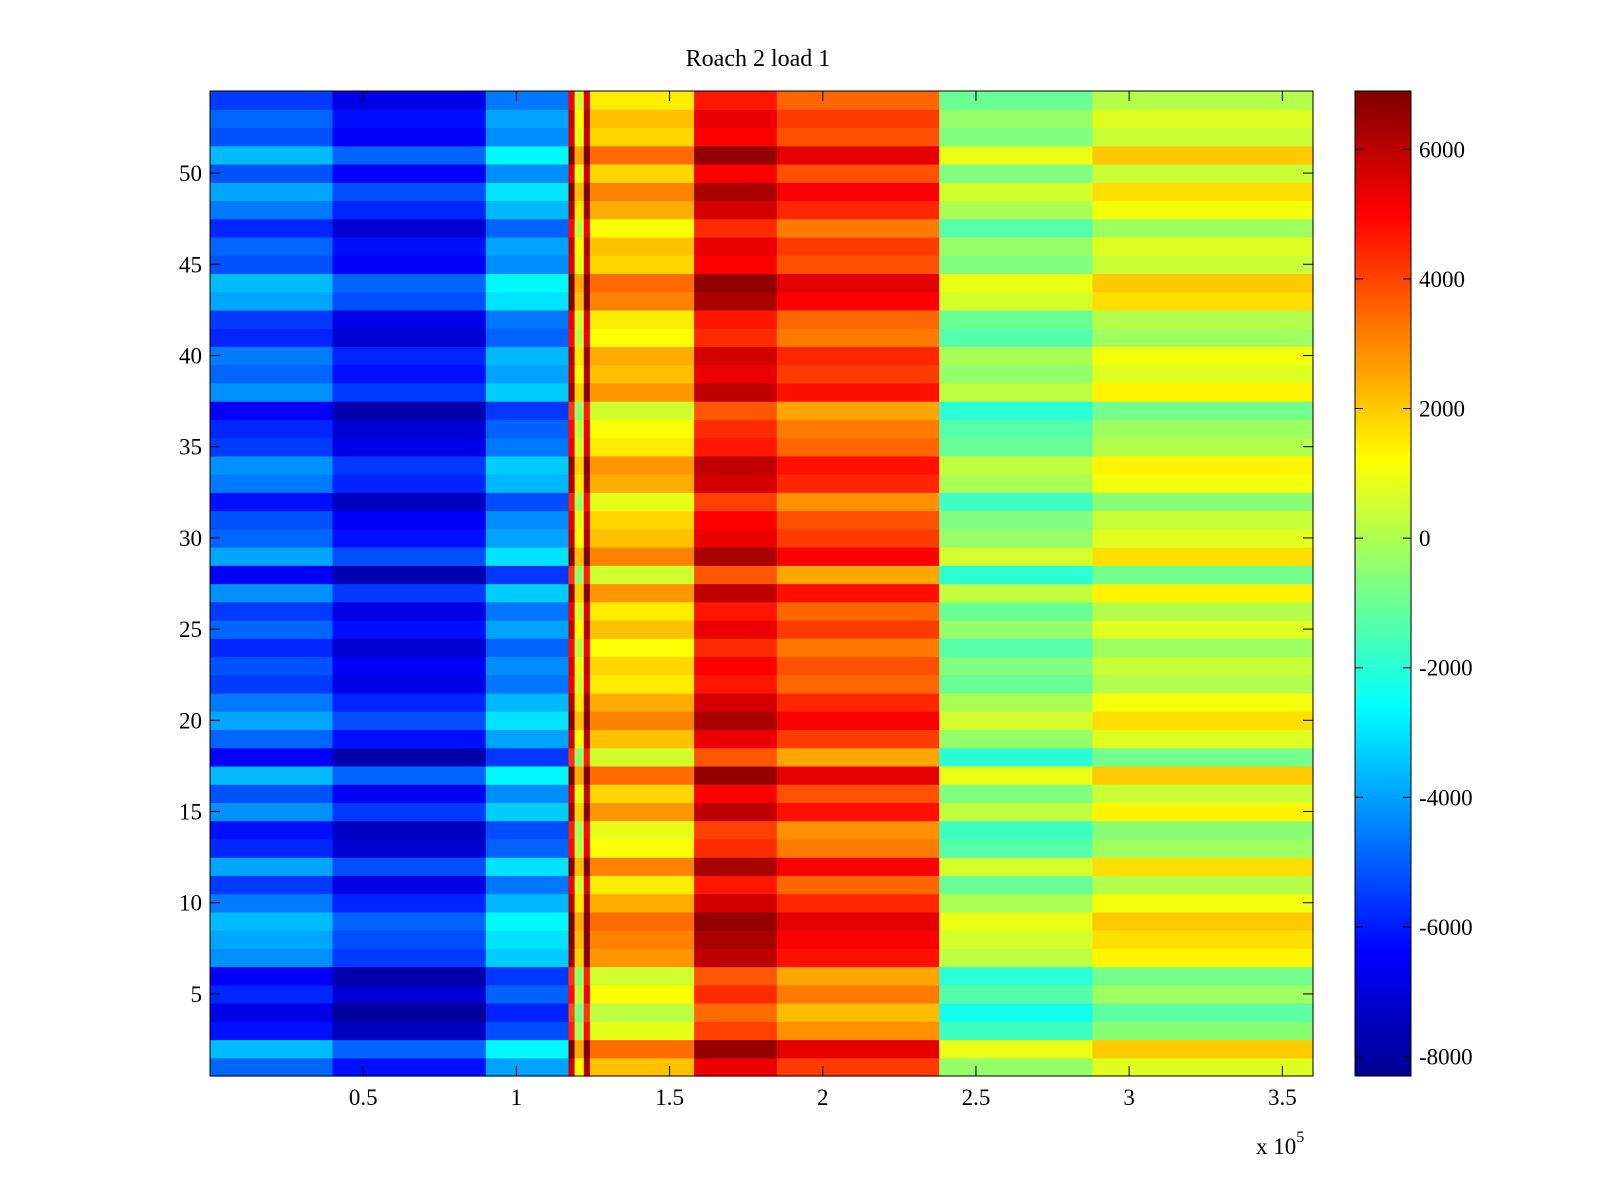 Image resolution: width=1600 pixels, height=1200 pixels. I want to click on colorbar-tick-label: -6000, so click(1446, 927).